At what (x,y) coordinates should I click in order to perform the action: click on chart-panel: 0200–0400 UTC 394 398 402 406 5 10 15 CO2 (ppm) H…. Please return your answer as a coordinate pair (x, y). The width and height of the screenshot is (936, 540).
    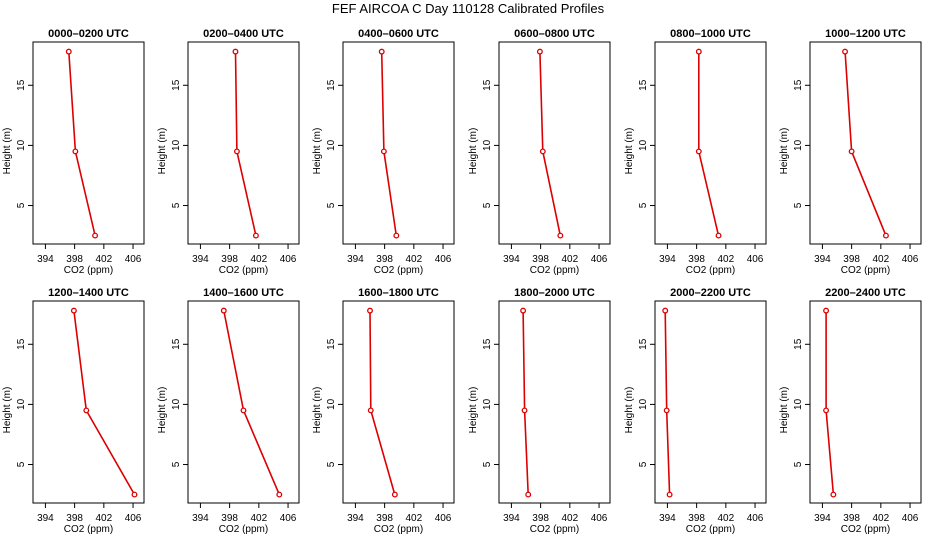
    Looking at the image, I should click on (228, 152).